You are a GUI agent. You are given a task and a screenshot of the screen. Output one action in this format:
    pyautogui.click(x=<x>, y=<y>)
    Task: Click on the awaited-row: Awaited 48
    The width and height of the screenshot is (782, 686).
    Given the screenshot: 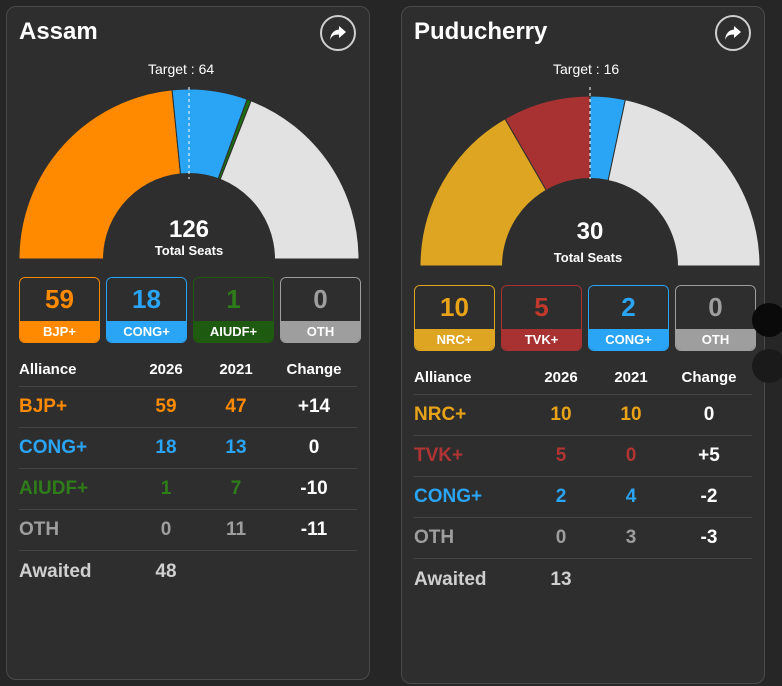 What is the action you would take?
    pyautogui.click(x=188, y=571)
    